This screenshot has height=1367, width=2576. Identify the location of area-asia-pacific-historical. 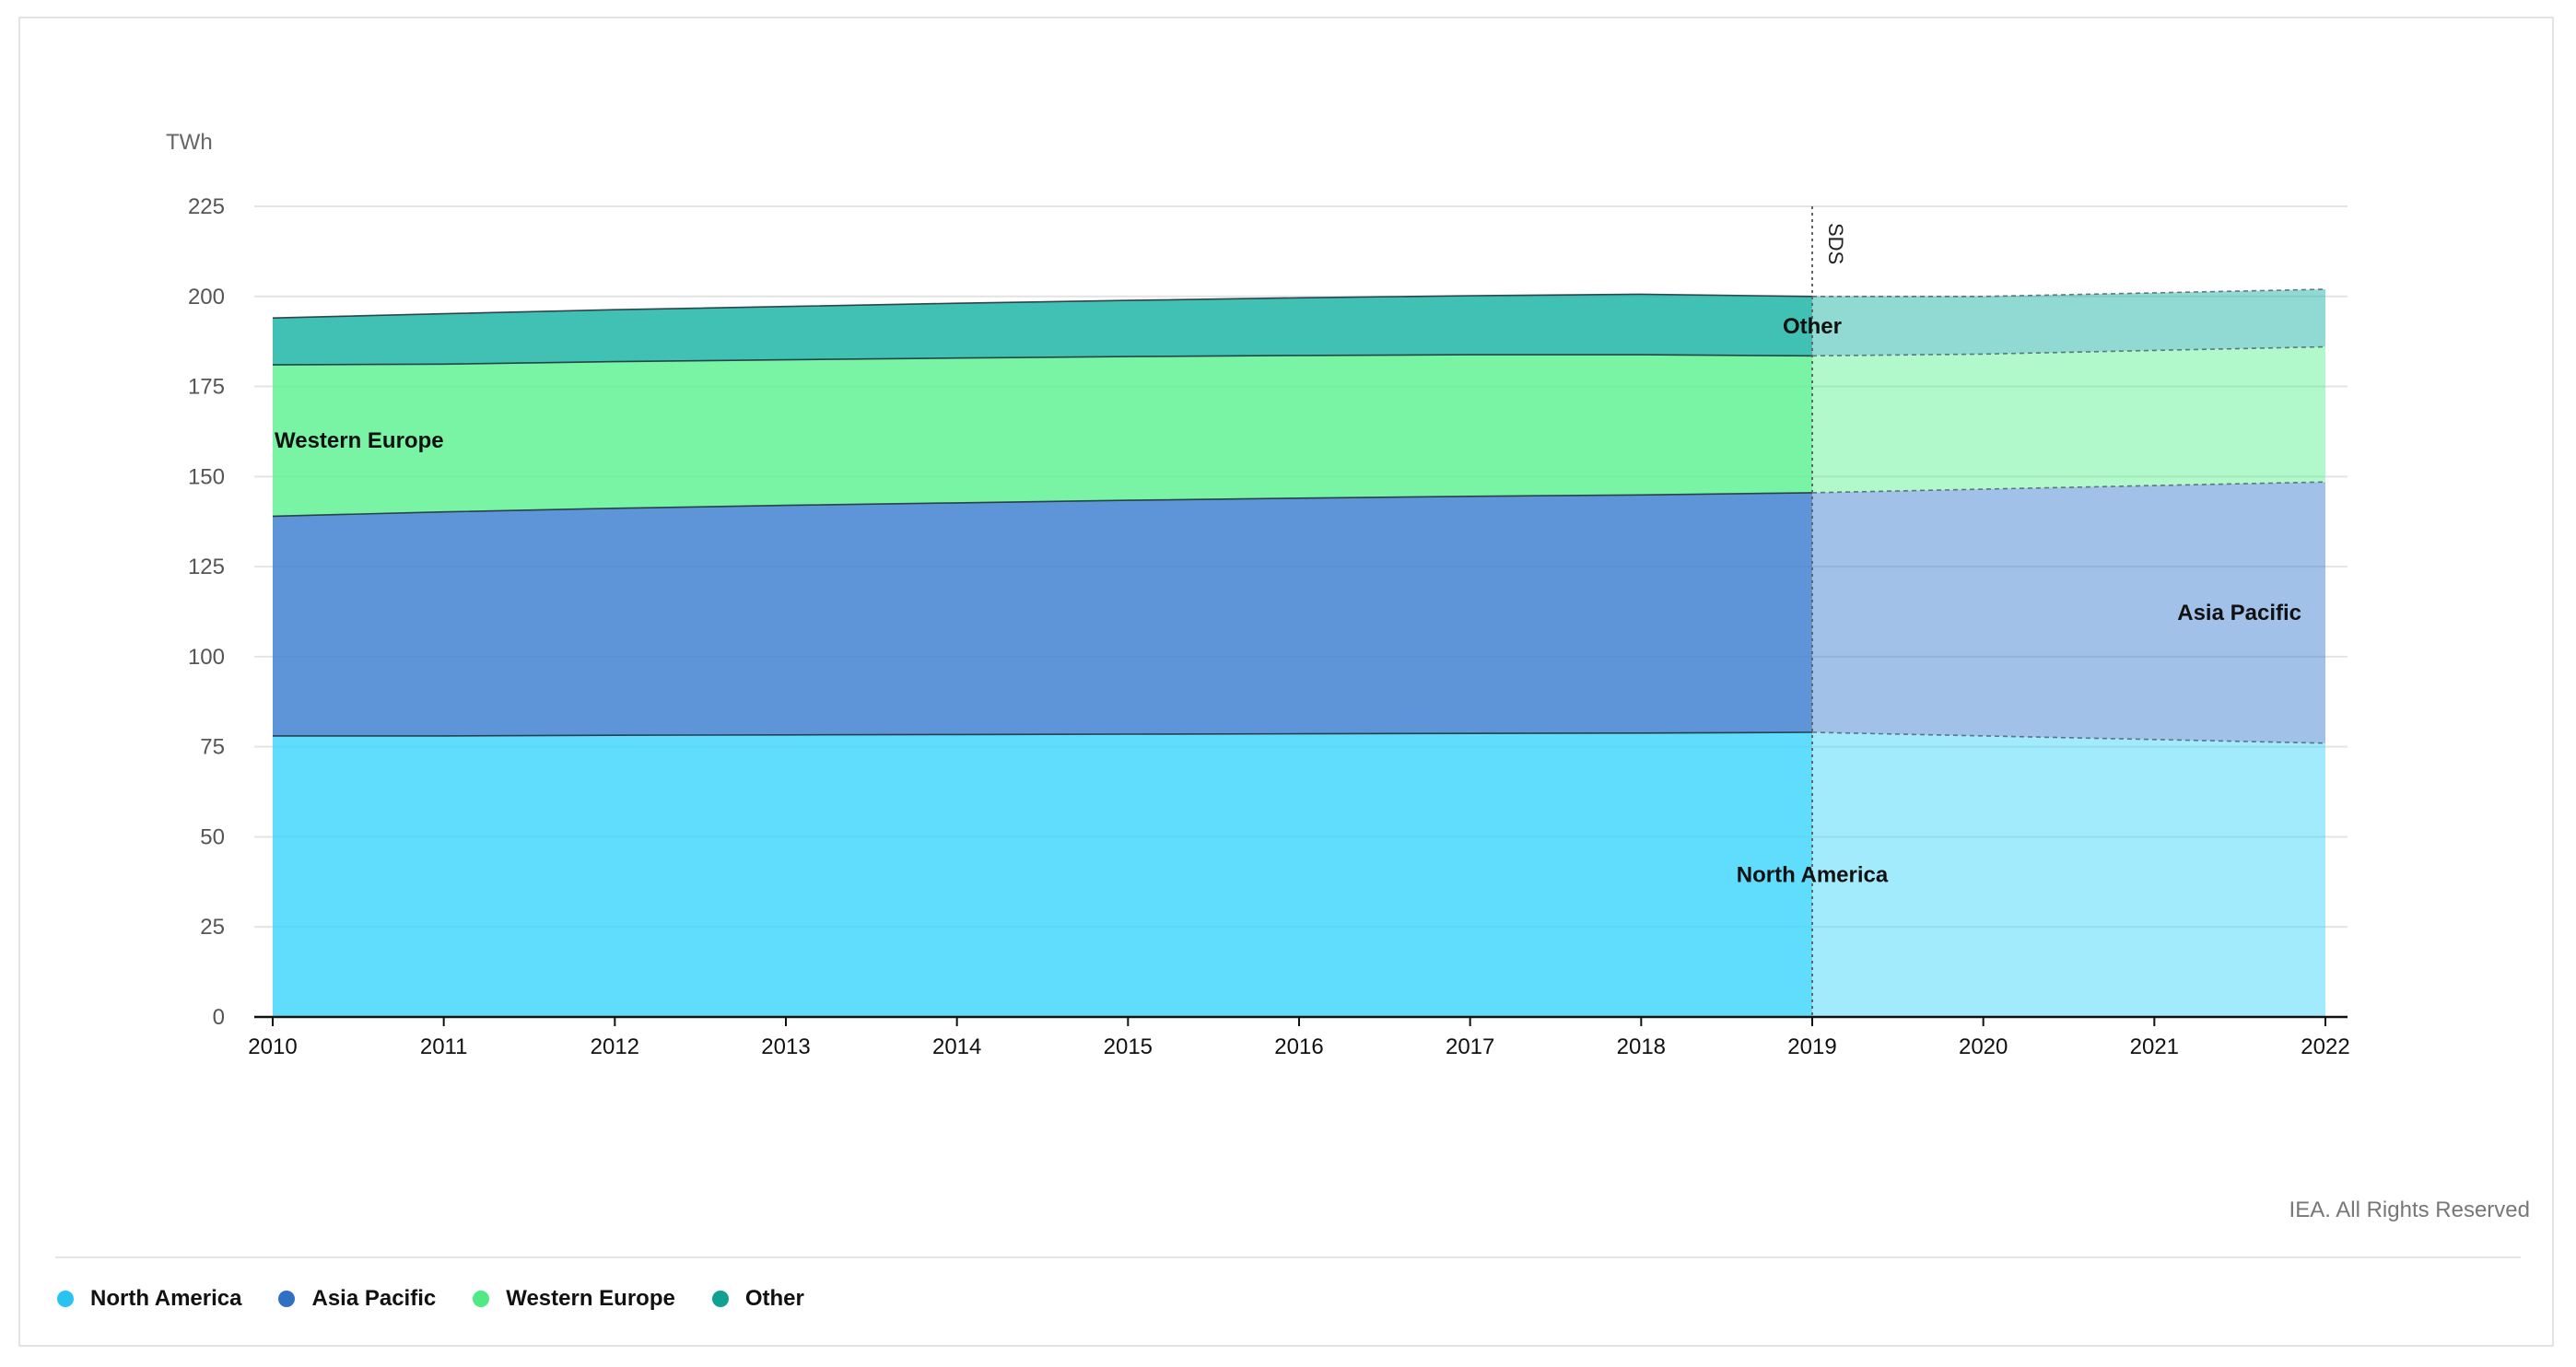
(1042, 614).